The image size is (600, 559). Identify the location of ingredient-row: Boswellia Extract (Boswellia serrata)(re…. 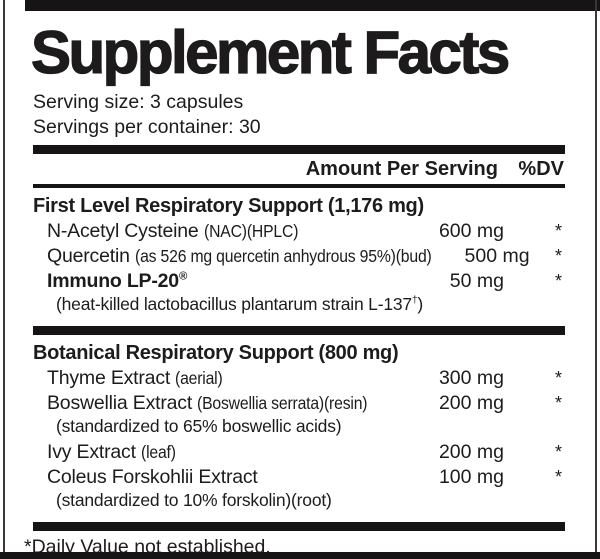
(299, 403).